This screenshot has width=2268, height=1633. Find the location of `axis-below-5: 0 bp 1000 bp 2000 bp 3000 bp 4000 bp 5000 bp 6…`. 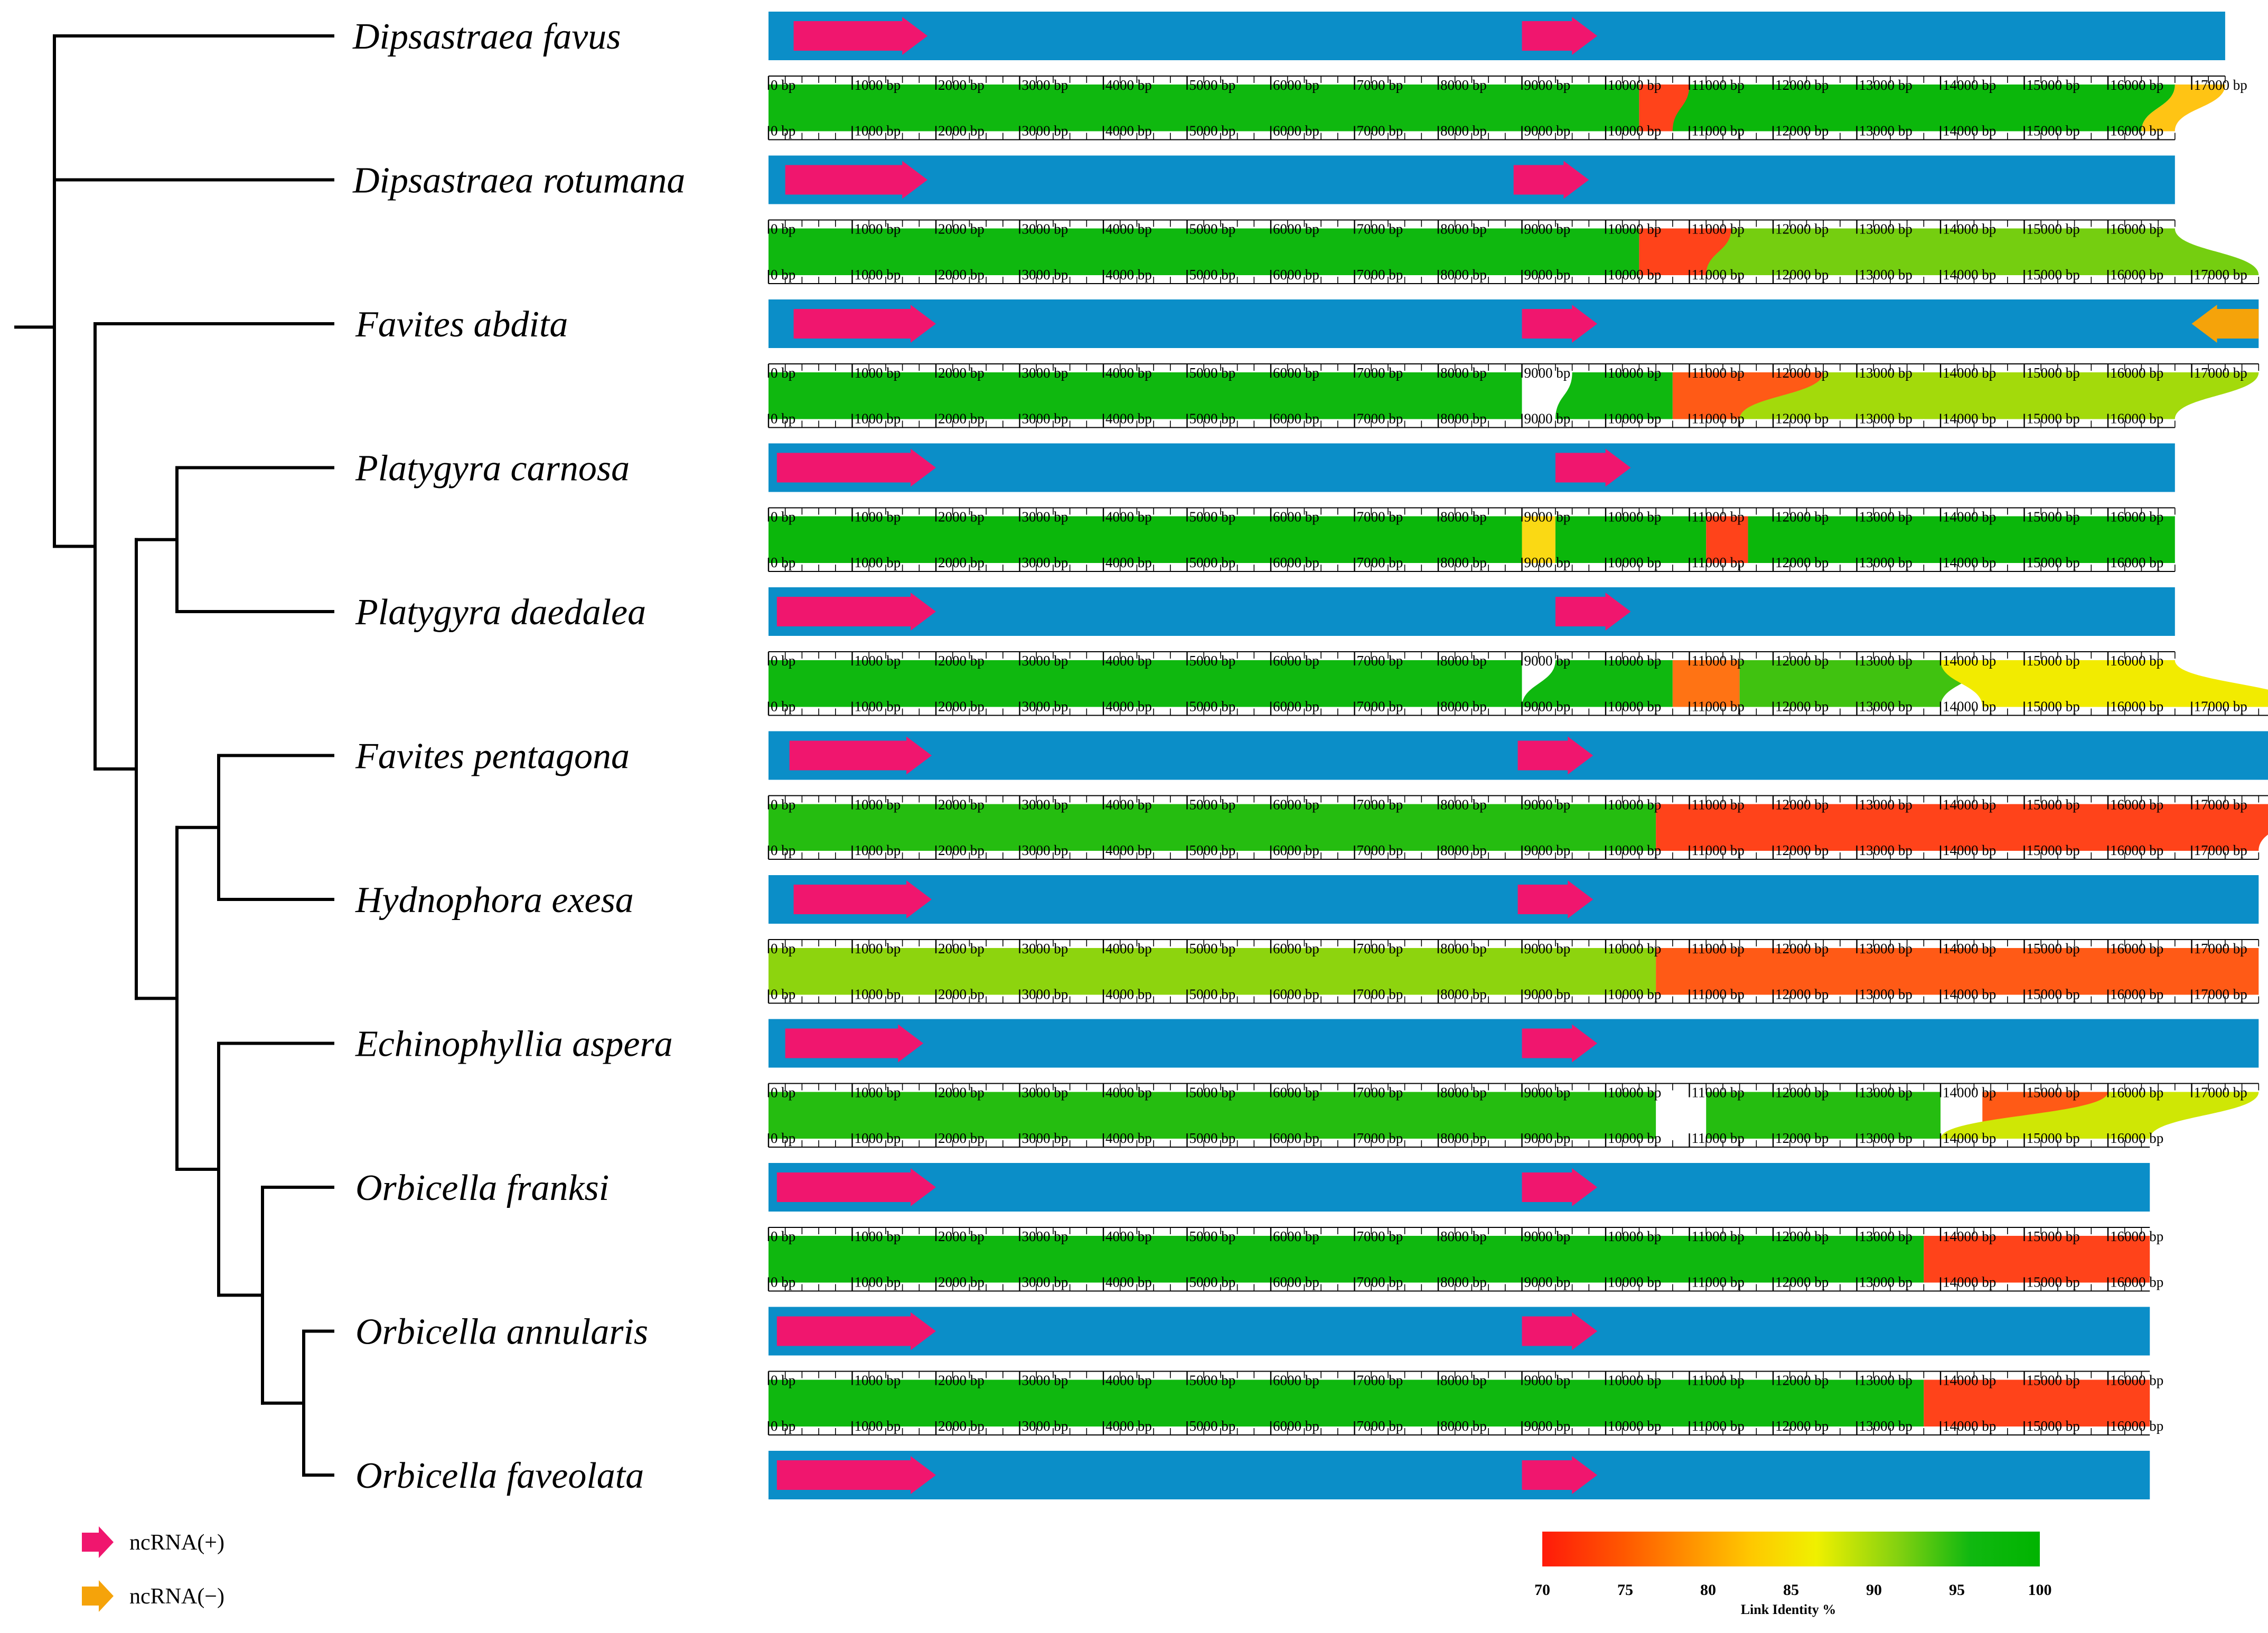

axis-below-5: 0 bp 1000 bp 2000 bp 3000 bp 4000 bp 5000 bp 6… is located at coordinates (1517, 804).